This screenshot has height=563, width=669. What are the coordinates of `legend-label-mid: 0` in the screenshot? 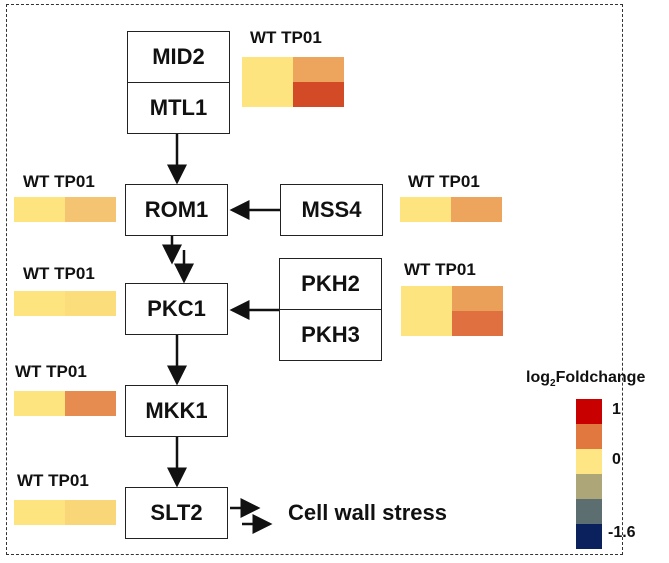 It's located at (616, 459).